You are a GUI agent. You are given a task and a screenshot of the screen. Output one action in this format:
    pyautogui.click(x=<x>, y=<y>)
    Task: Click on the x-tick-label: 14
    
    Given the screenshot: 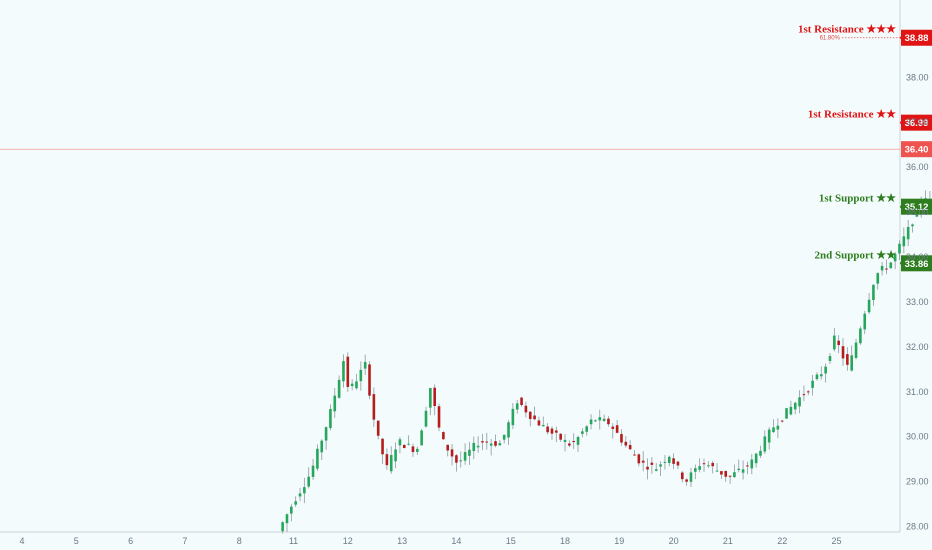 What is the action you would take?
    pyautogui.click(x=456, y=541)
    